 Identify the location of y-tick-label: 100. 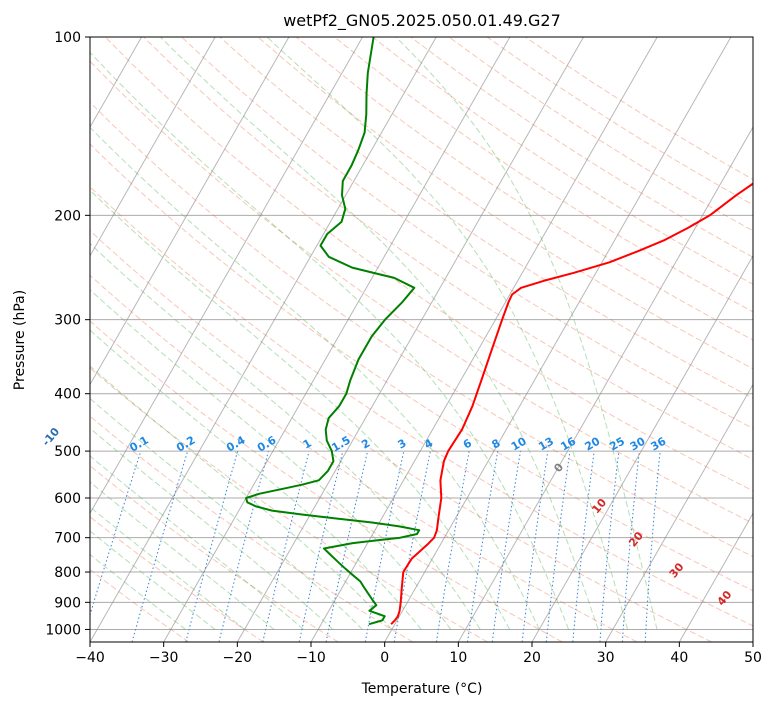
(67, 38).